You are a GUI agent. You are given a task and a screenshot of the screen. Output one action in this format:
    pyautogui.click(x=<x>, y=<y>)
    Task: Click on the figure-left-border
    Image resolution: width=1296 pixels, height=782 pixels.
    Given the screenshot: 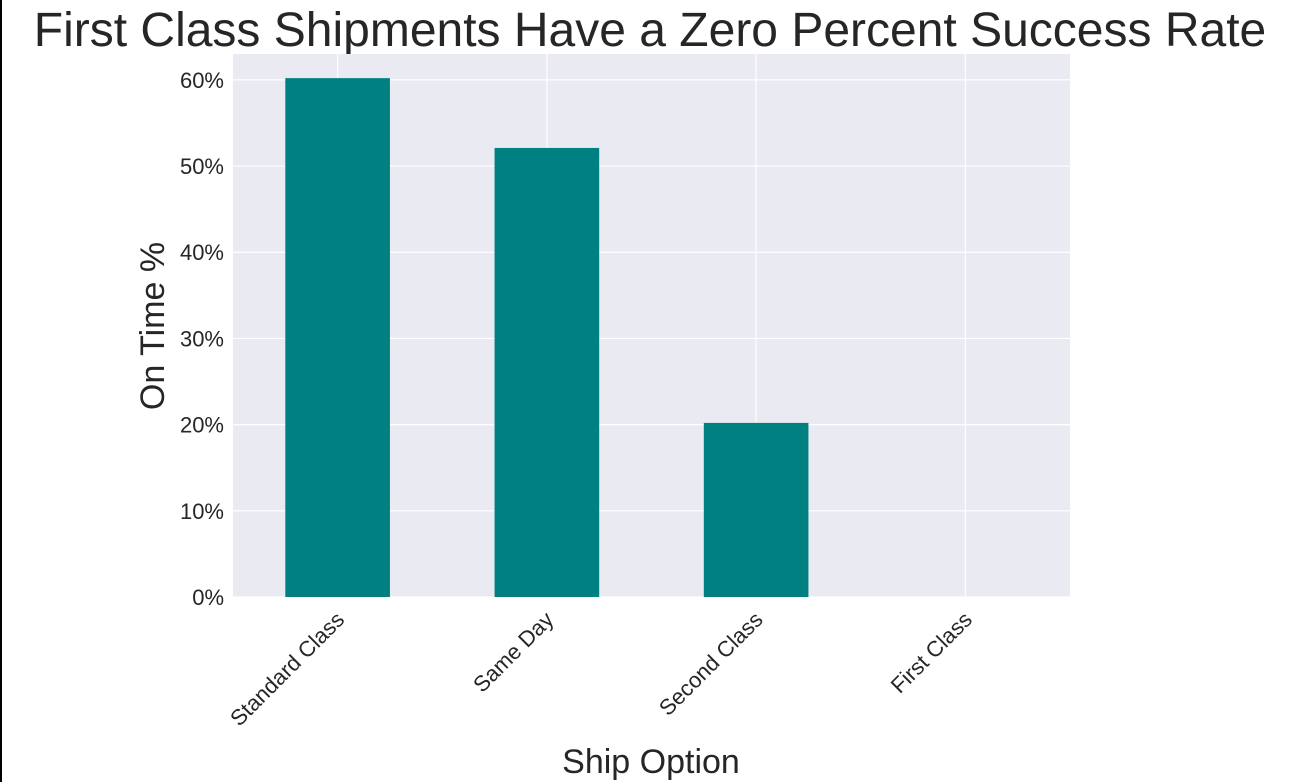 What is the action you would take?
    pyautogui.click(x=1, y=391)
    